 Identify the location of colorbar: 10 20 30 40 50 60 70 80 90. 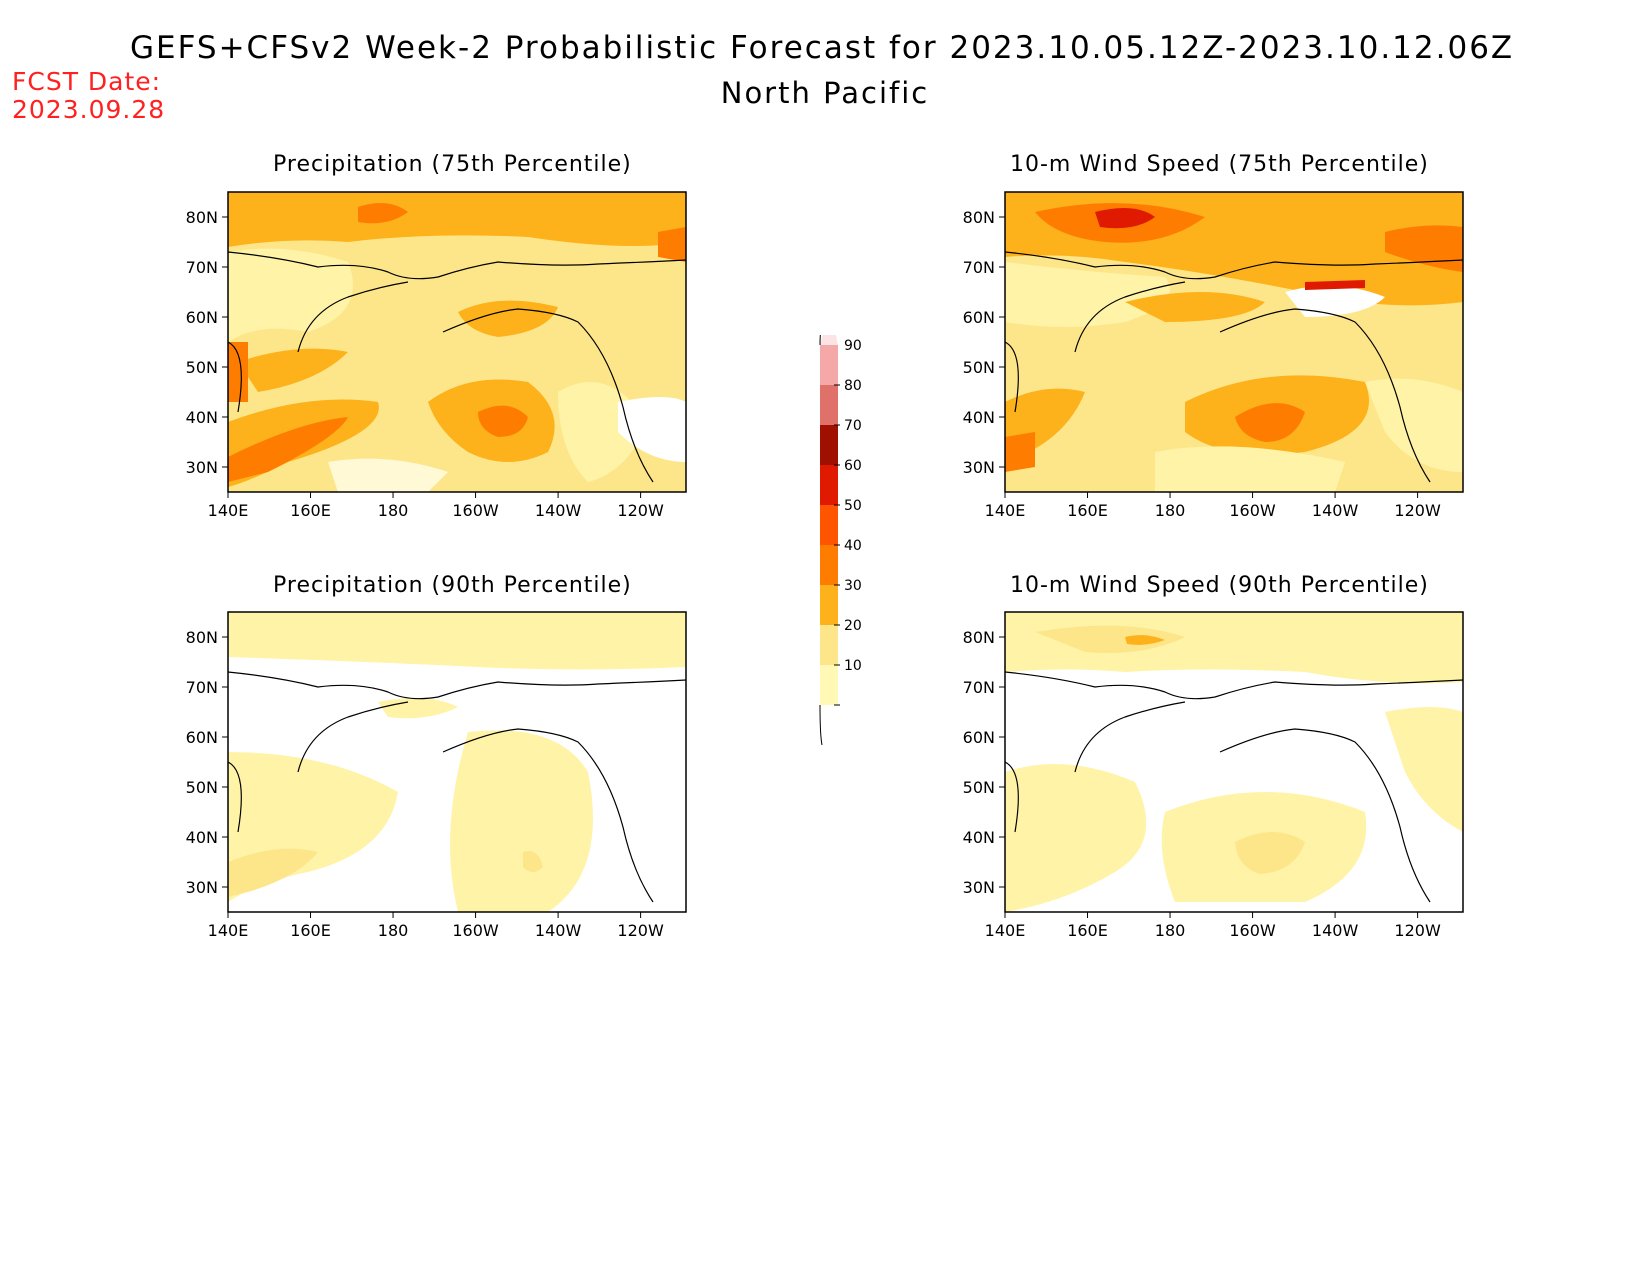
(840, 540).